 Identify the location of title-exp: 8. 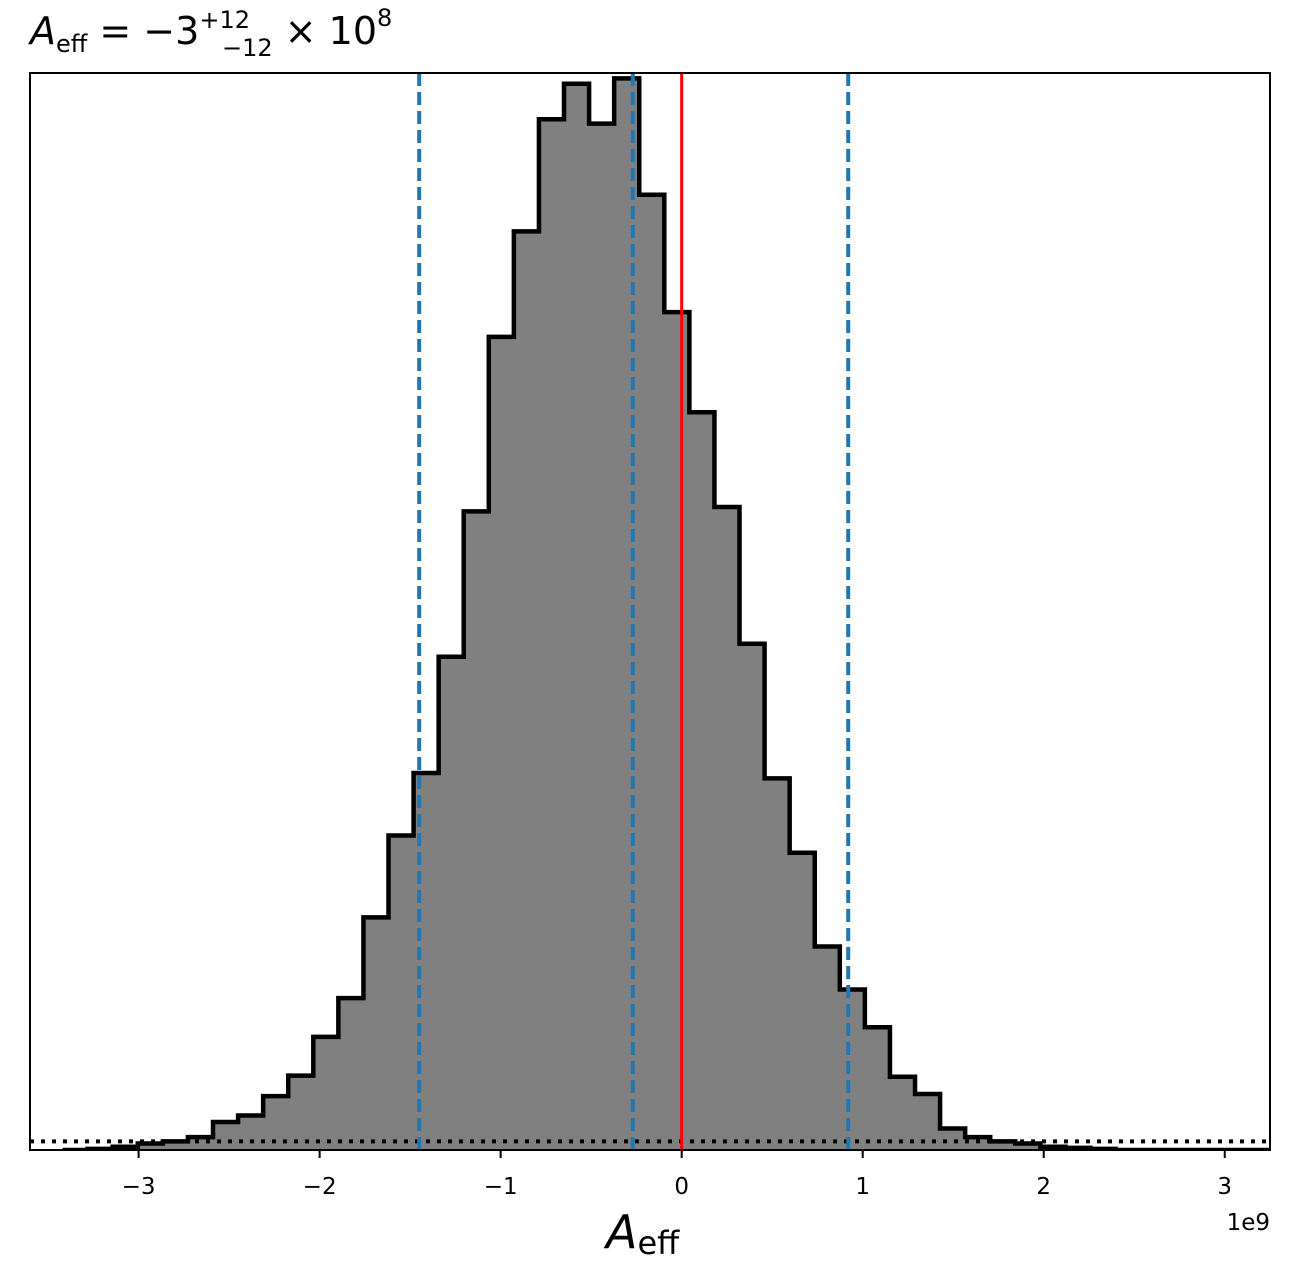
(384, 18).